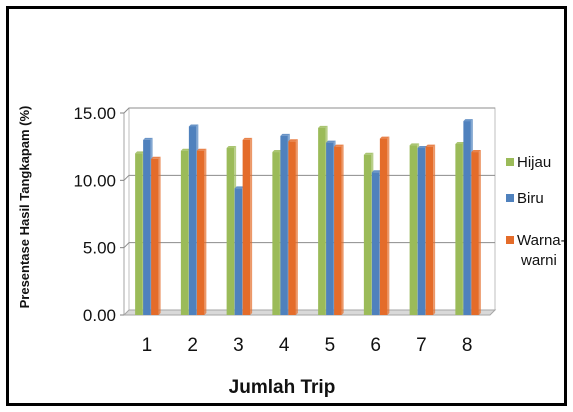 The image size is (573, 412). I want to click on legend-label: Biru, so click(530, 198).